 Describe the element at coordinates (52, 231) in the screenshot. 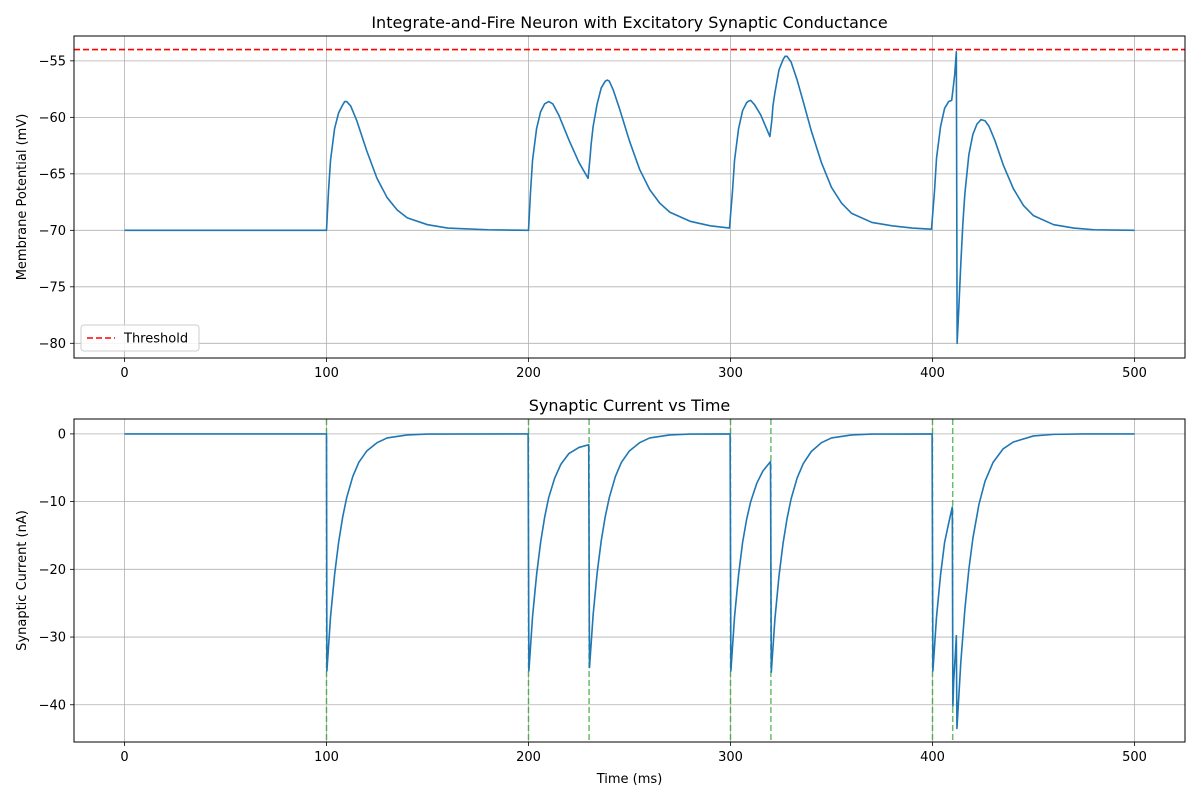

I see `y-tick-label: −70` at that location.